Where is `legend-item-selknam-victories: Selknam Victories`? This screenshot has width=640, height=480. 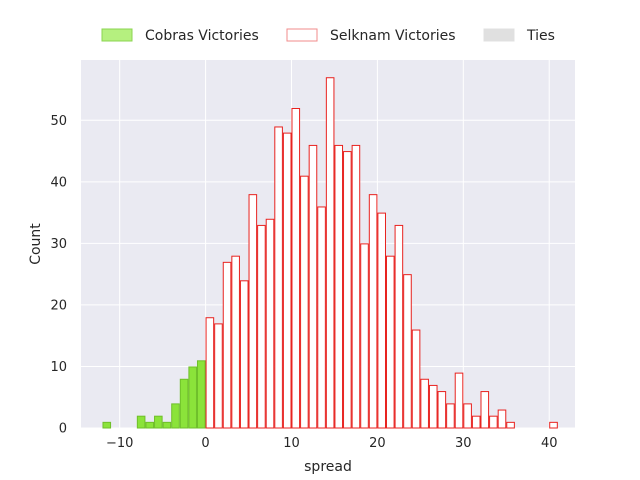
legend-item-selknam-victories: Selknam Victories is located at coordinates (371, 36).